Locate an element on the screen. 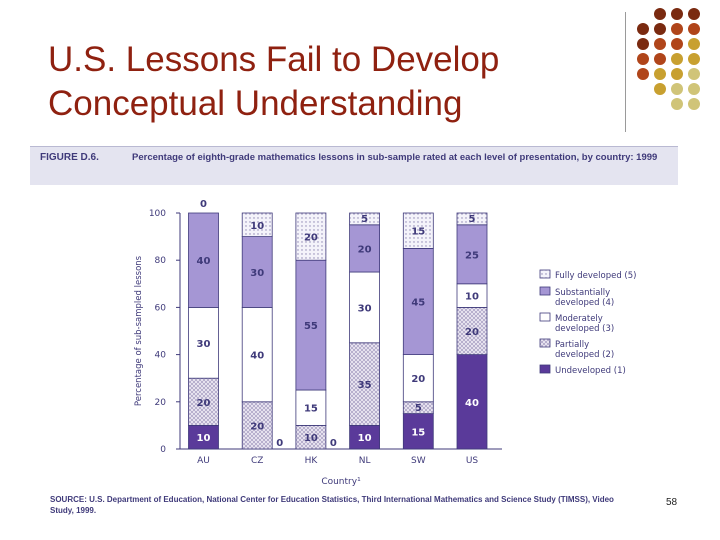 The width and height of the screenshot is (720, 540). y-tick-label: 80 is located at coordinates (161, 261).